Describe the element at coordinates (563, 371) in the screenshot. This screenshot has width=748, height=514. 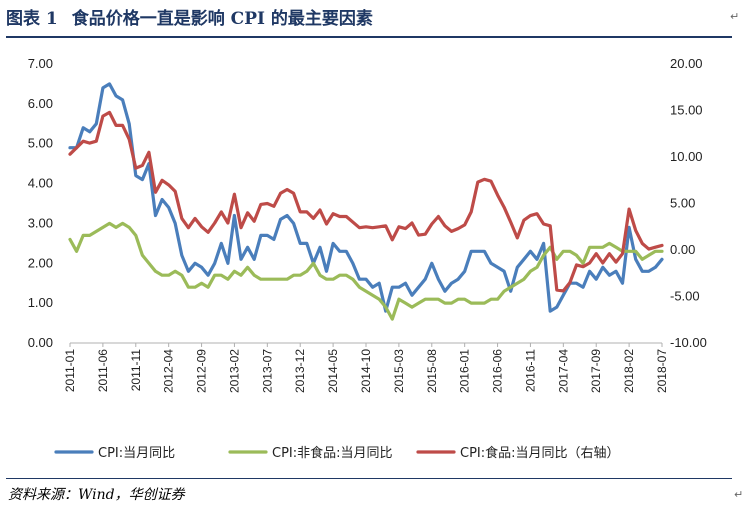
I see `x-tick-label: 2017-04` at that location.